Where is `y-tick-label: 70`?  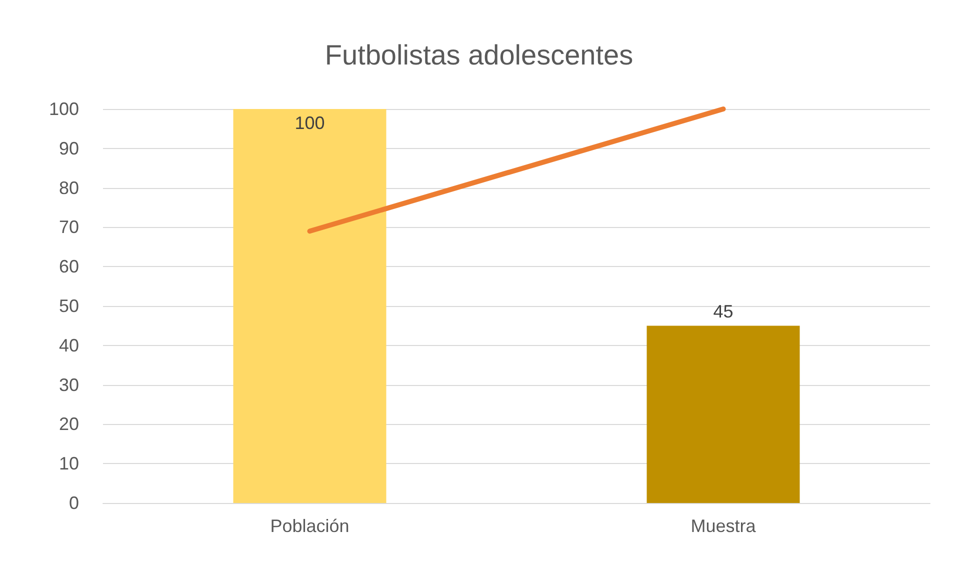 y-tick-label: 70 is located at coordinates (68, 227).